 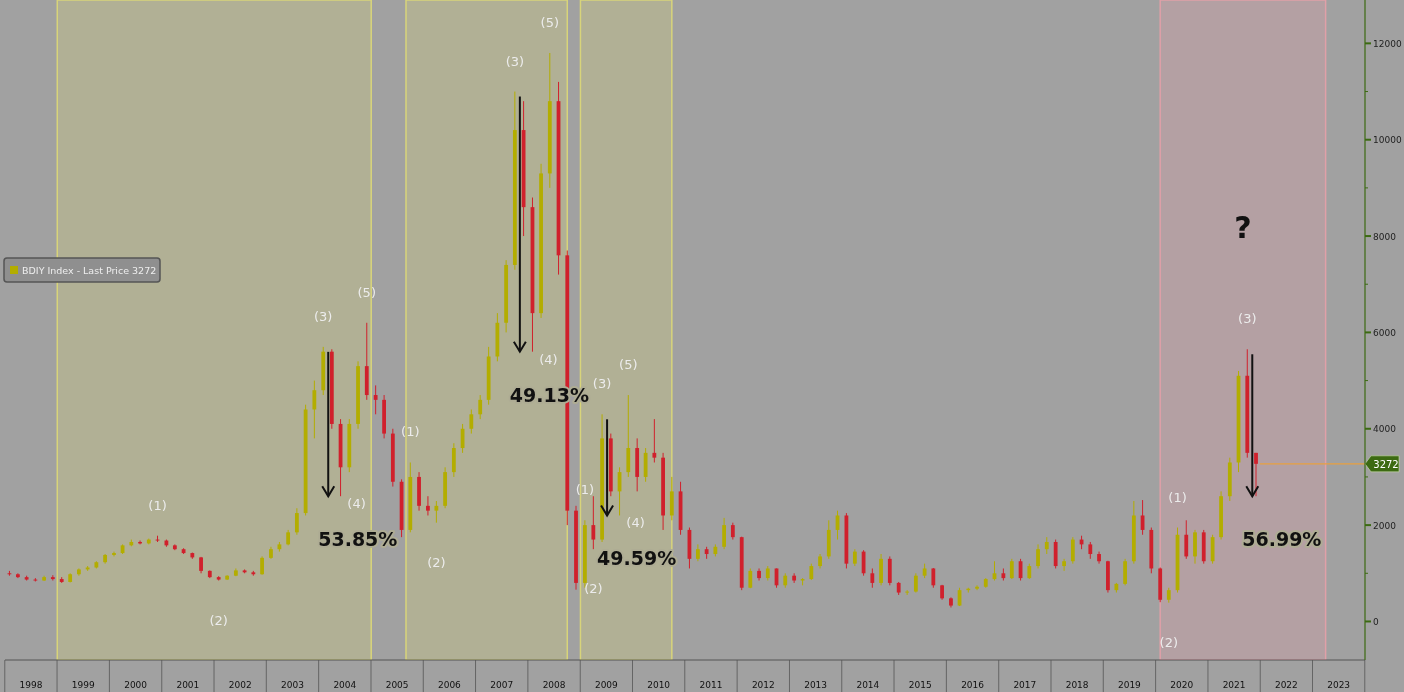 I want to click on x-tick-label: 2011, so click(x=711, y=685).